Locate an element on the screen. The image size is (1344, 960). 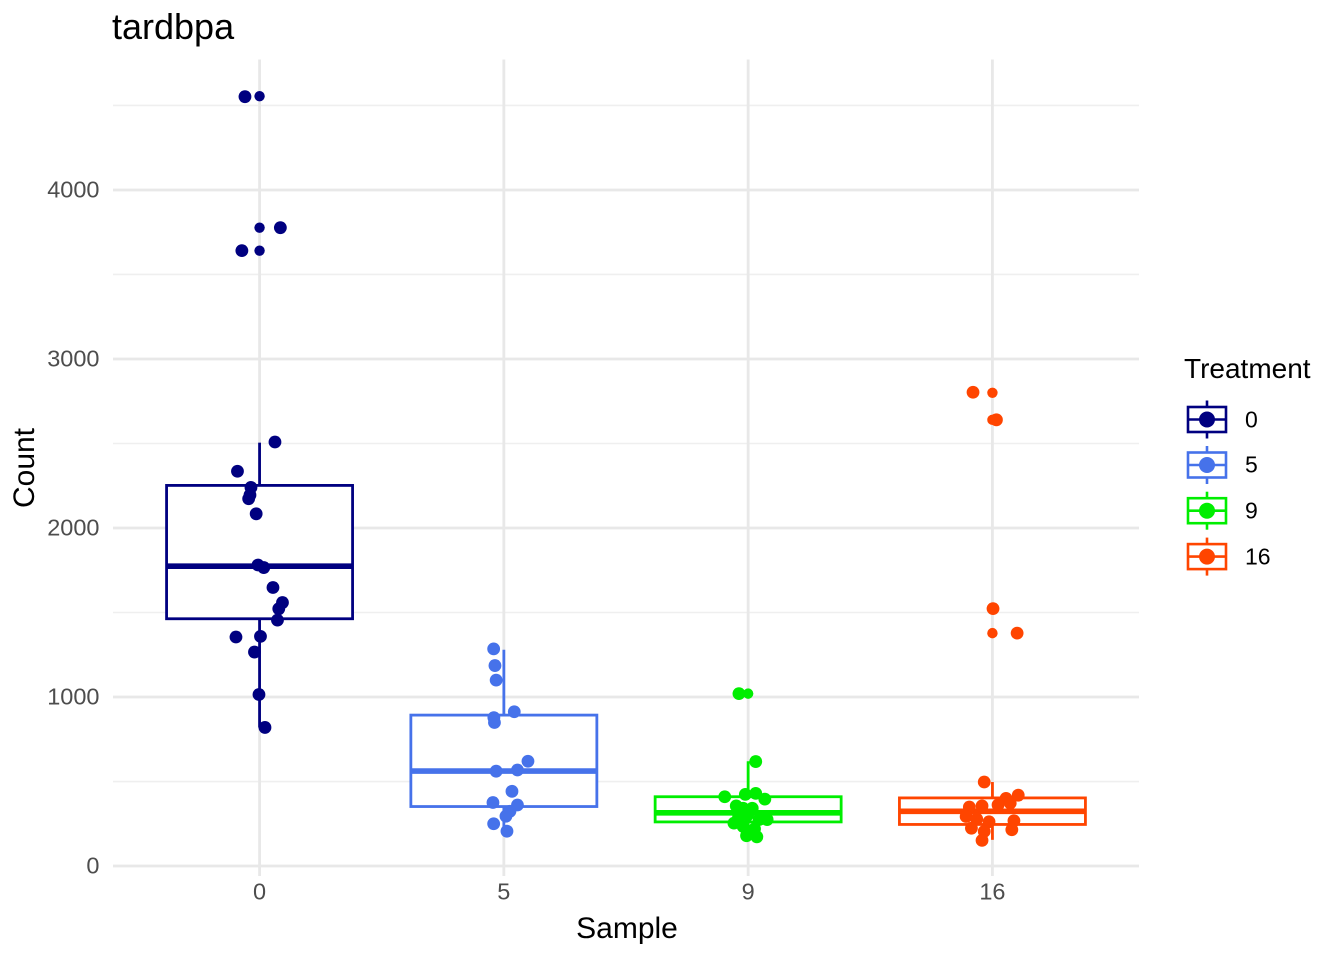
plot-title: tardbpa is located at coordinates (173, 26).